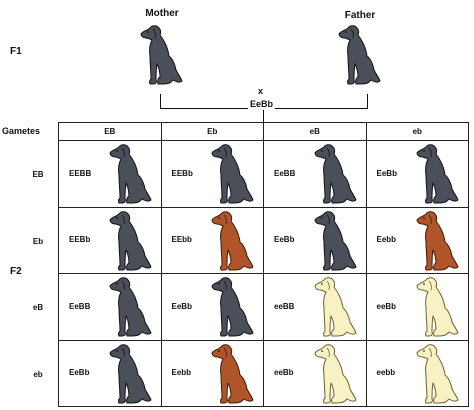  Describe the element at coordinates (359, 55) in the screenshot. I see `father-dog` at that location.